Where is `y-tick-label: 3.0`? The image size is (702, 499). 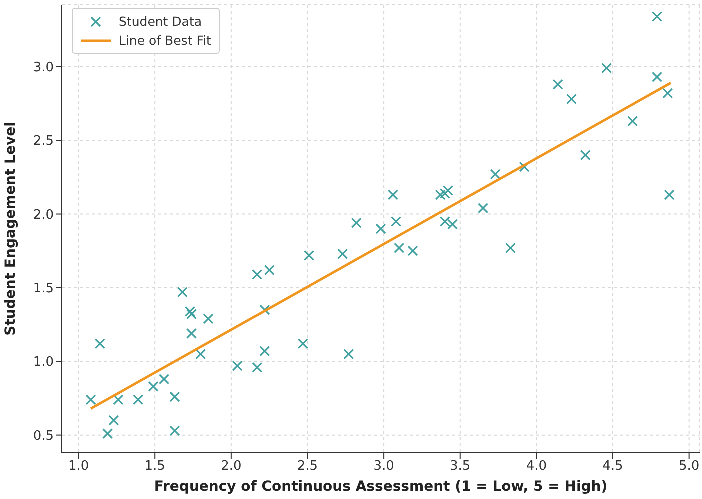 y-tick-label: 3.0 is located at coordinates (43, 68).